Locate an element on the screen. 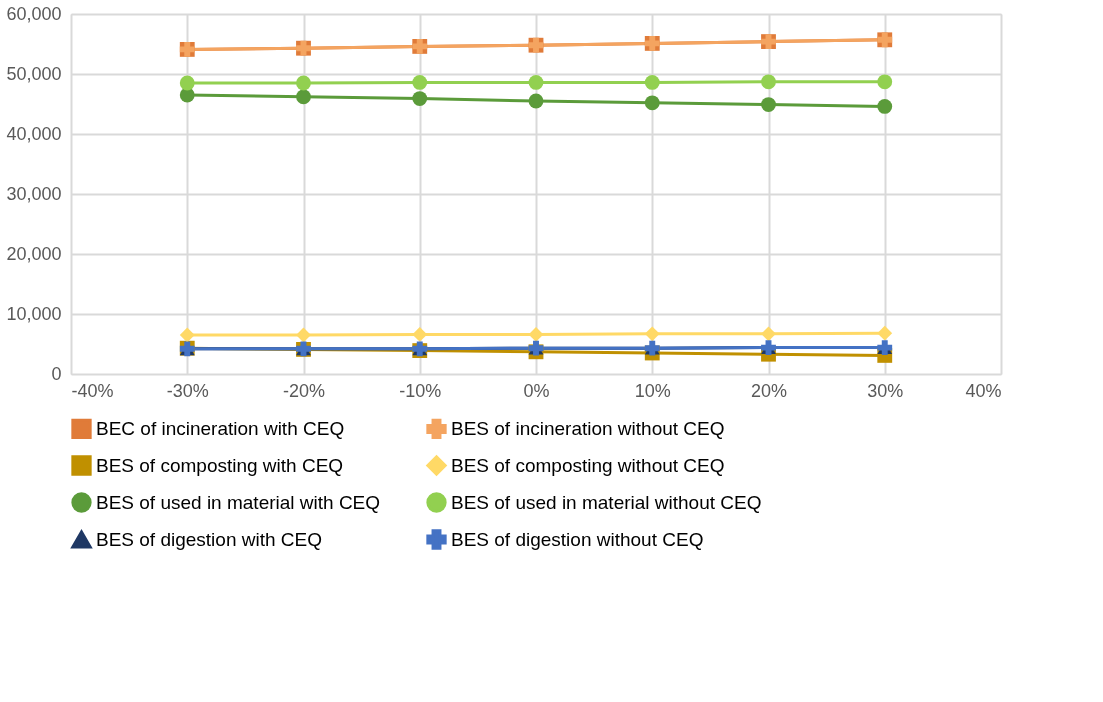 The image size is (1103, 702). x-tick-label: -20% is located at coordinates (304, 390).